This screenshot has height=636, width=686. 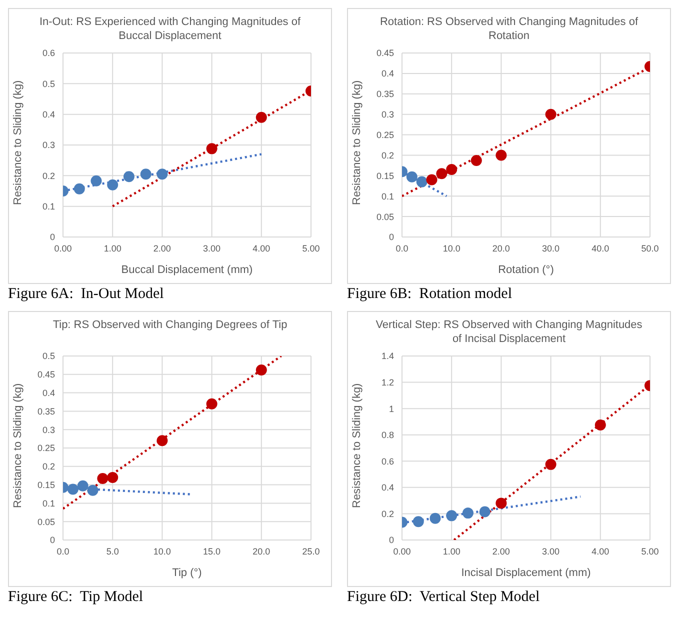 I want to click on x-tick-label: 15.0, so click(x=212, y=551).